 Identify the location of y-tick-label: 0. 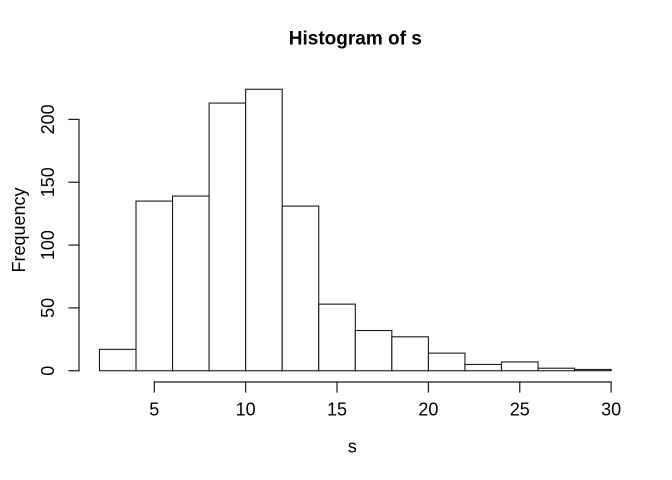
(48, 371).